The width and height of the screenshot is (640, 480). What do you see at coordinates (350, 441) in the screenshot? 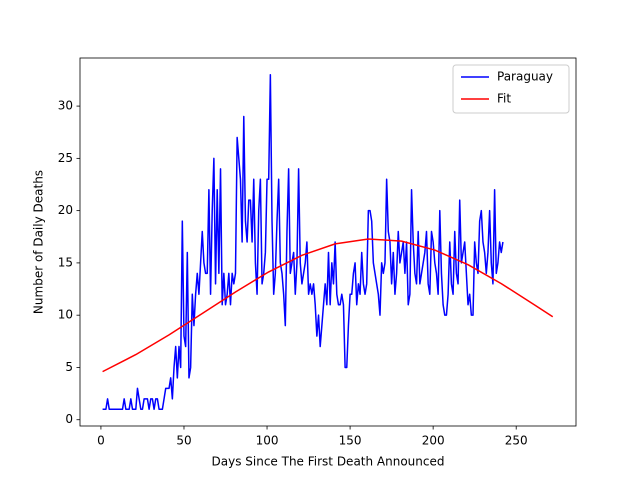
I see `x-tick-label: 150` at bounding box center [350, 441].